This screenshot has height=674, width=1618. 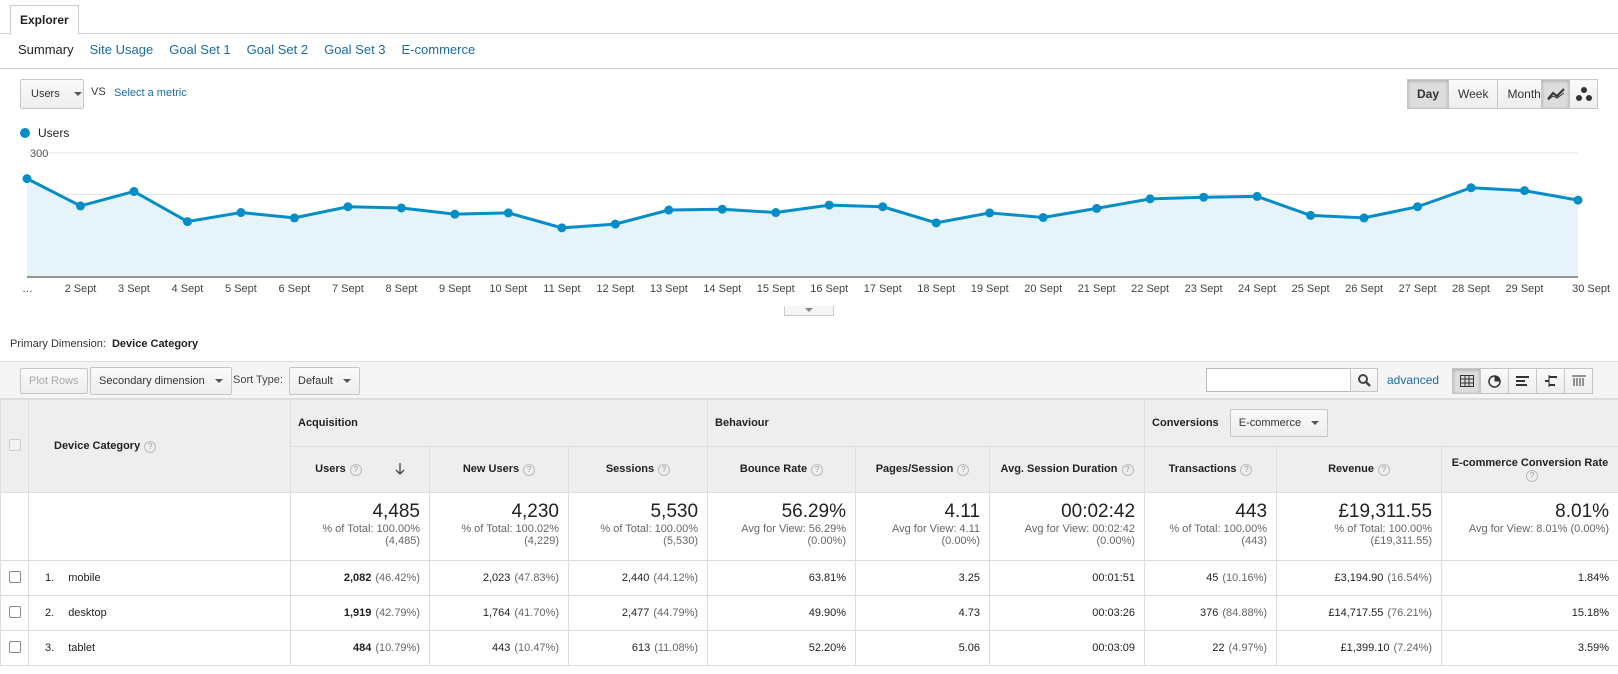 I want to click on subtab-goal-set-3: Goal Set 3, so click(x=355, y=49).